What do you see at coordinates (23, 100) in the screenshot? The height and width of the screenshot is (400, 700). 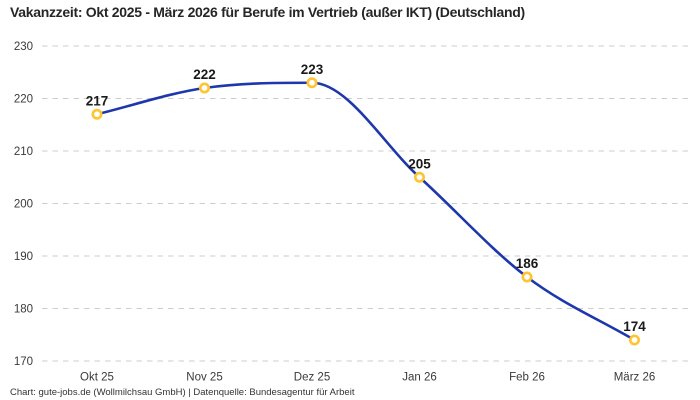 I see `y-axis-tick-label: 220` at bounding box center [23, 100].